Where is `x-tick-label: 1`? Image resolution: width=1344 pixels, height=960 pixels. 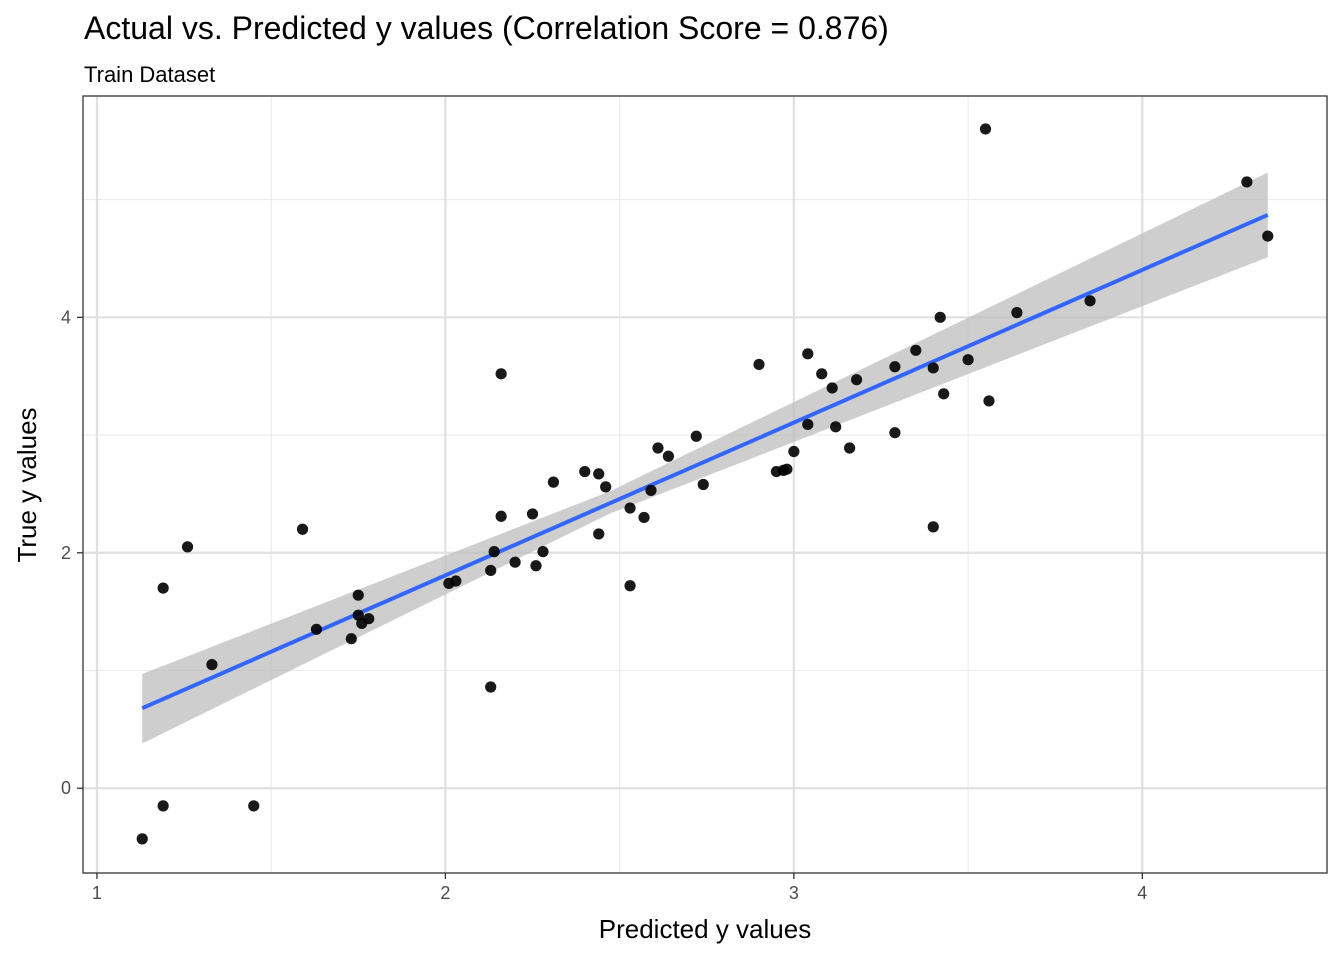
x-tick-label: 1 is located at coordinates (97, 893).